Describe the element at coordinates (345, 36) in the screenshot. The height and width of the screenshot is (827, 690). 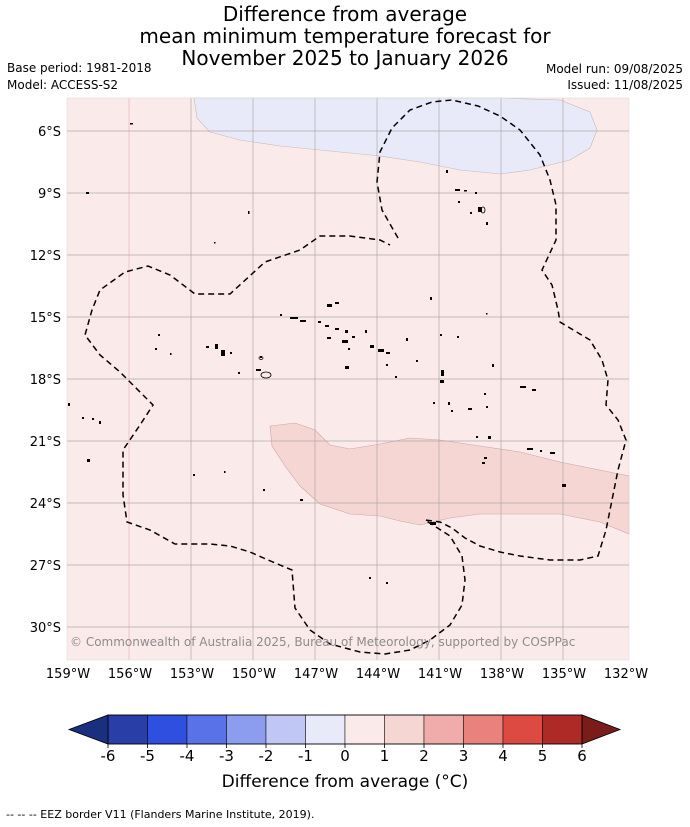
I see `title-line-2: mean minimum temperature forecast for` at that location.